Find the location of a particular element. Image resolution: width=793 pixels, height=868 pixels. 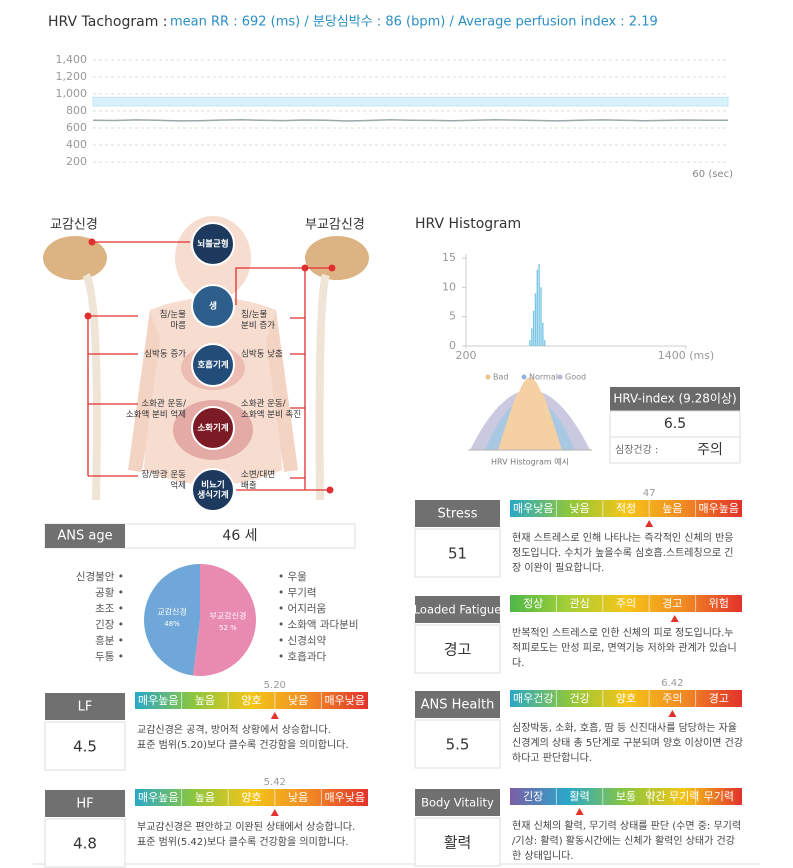

y-tick-label: 600 is located at coordinates (76, 127).